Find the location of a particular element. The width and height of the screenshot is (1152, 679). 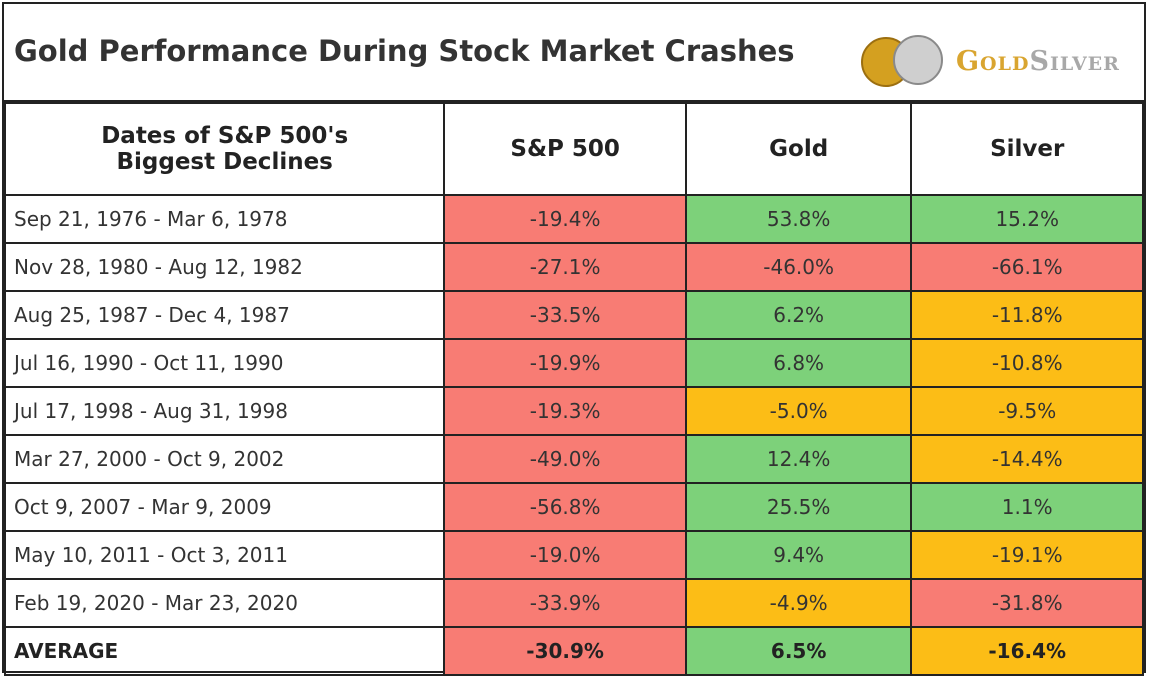

value-cell: -33.9% is located at coordinates (565, 603).